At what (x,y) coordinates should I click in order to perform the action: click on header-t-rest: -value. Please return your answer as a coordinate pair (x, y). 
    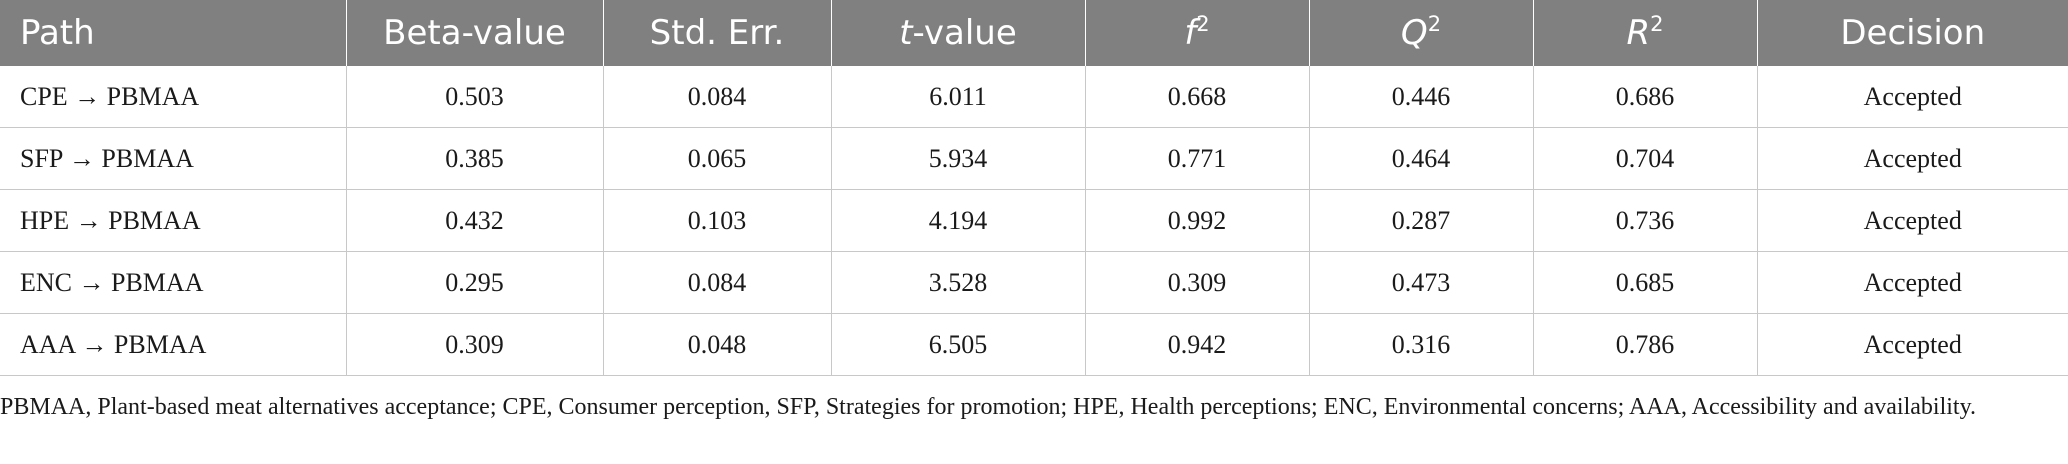
    Looking at the image, I should click on (964, 33).